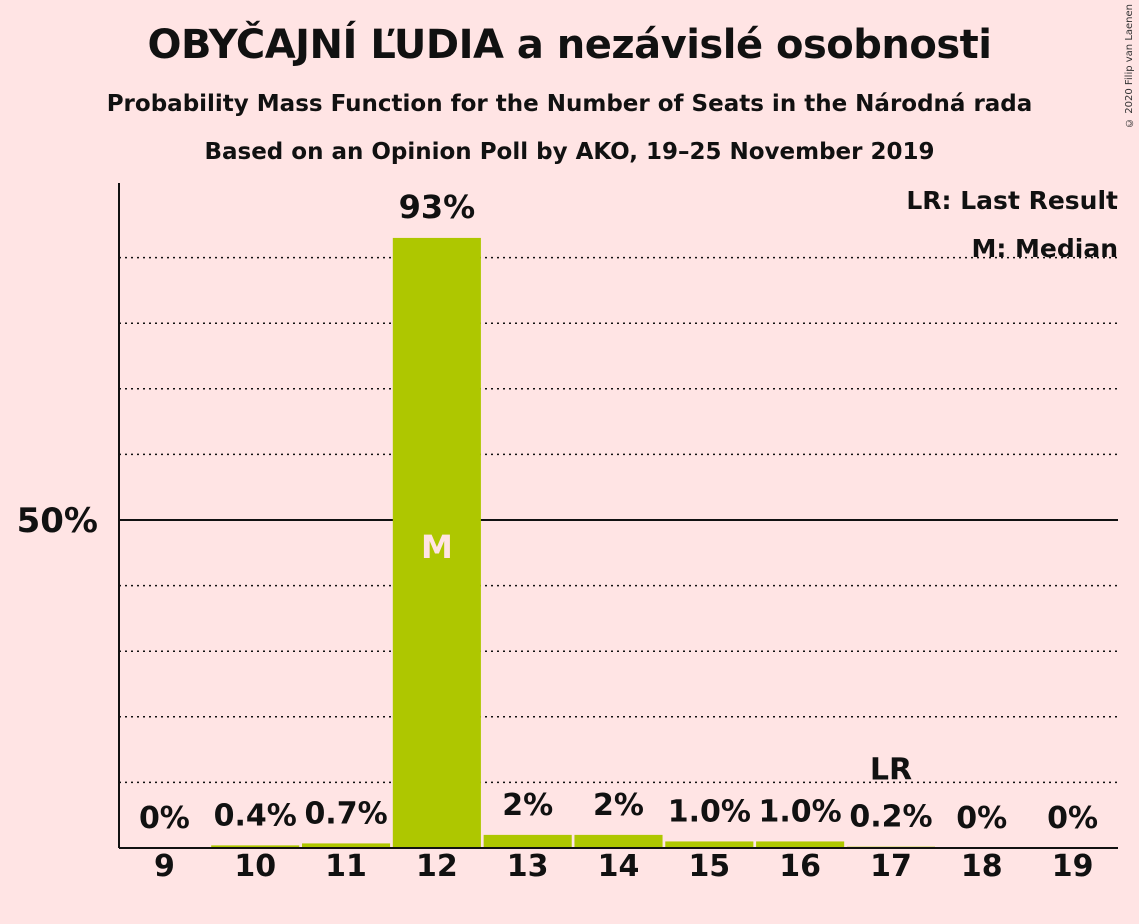 This screenshot has width=1139, height=924. Describe the element at coordinates (437, 866) in the screenshot. I see `x-tick-12: 12` at that location.